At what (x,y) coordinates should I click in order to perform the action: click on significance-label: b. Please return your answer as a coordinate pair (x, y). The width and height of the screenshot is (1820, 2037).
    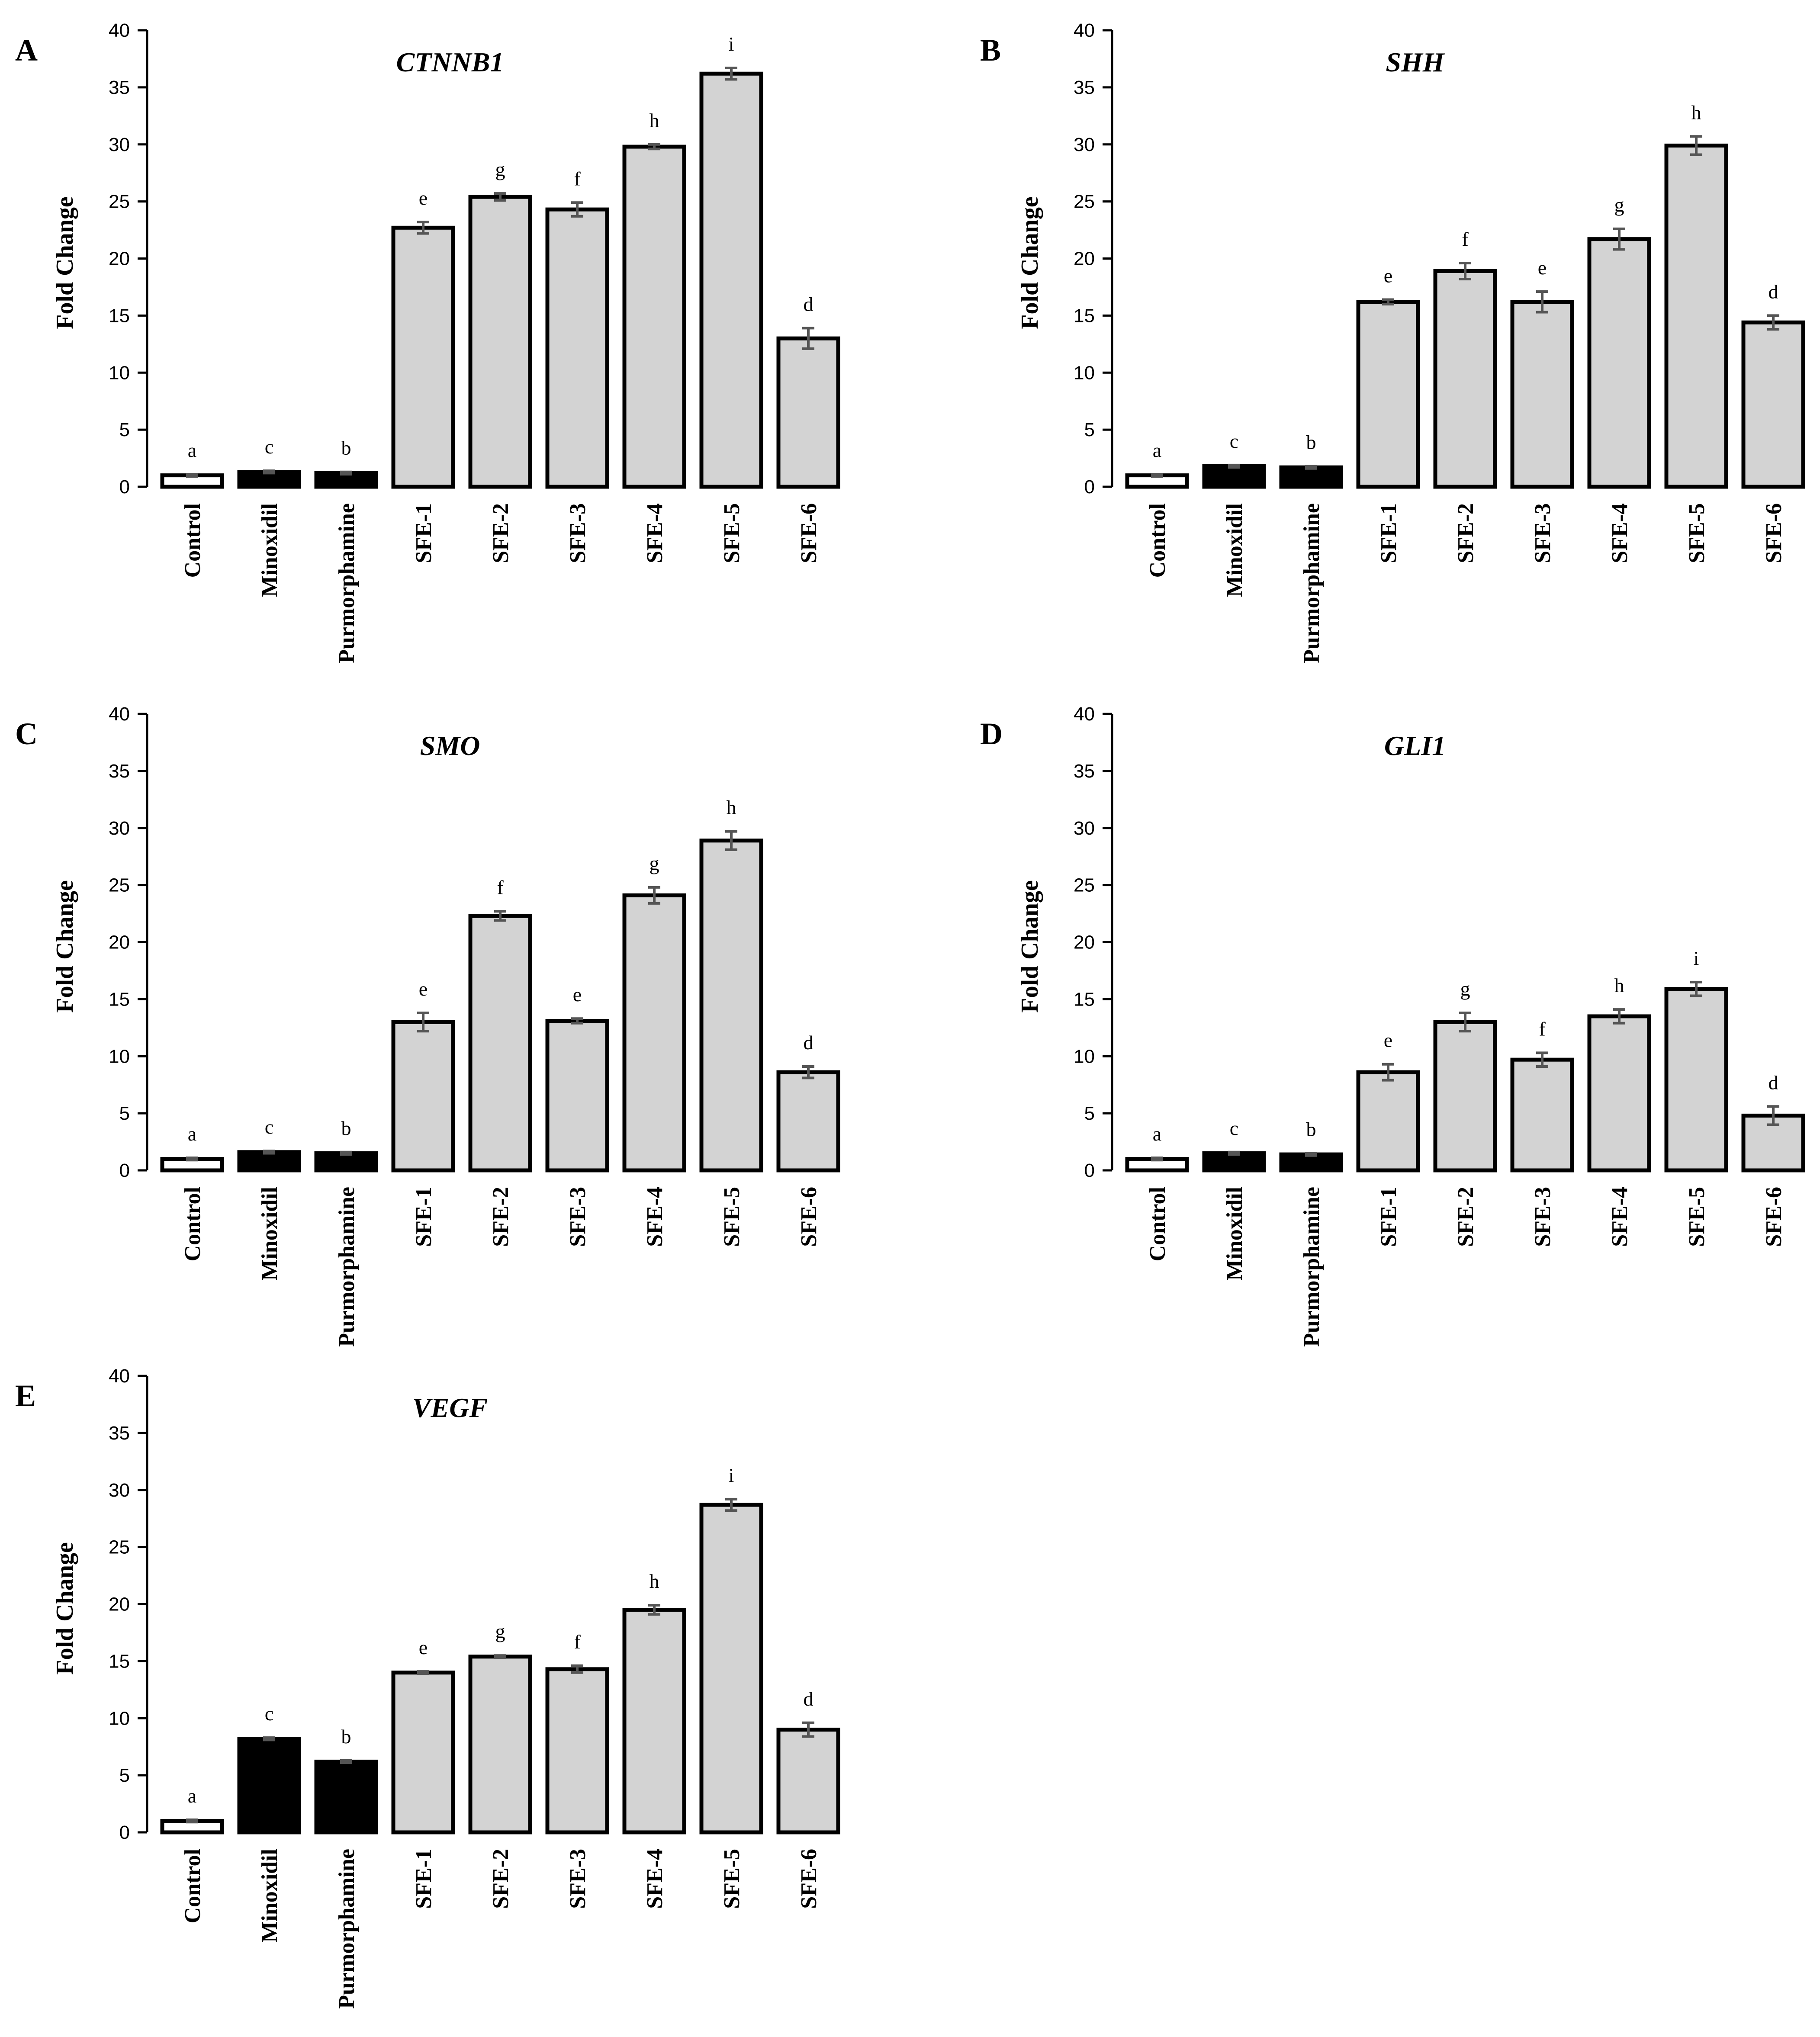
    Looking at the image, I should click on (346, 1128).